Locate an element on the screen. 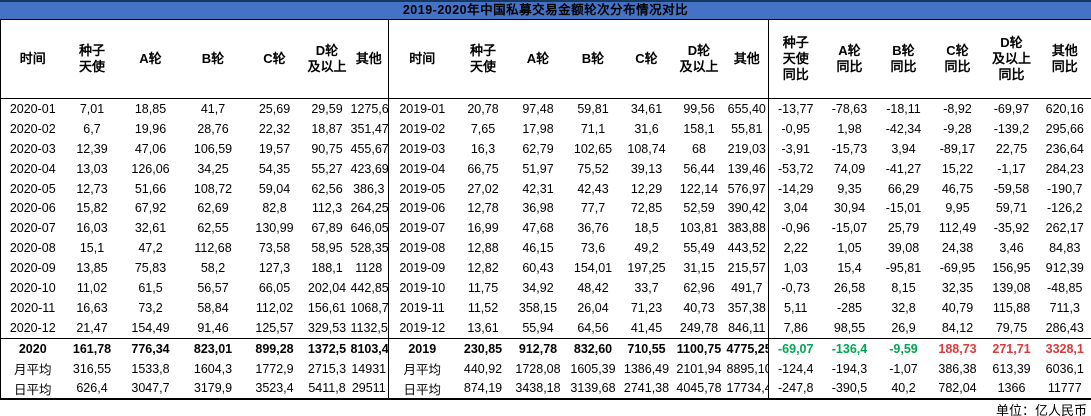  cell: 39,13 is located at coordinates (646, 168).